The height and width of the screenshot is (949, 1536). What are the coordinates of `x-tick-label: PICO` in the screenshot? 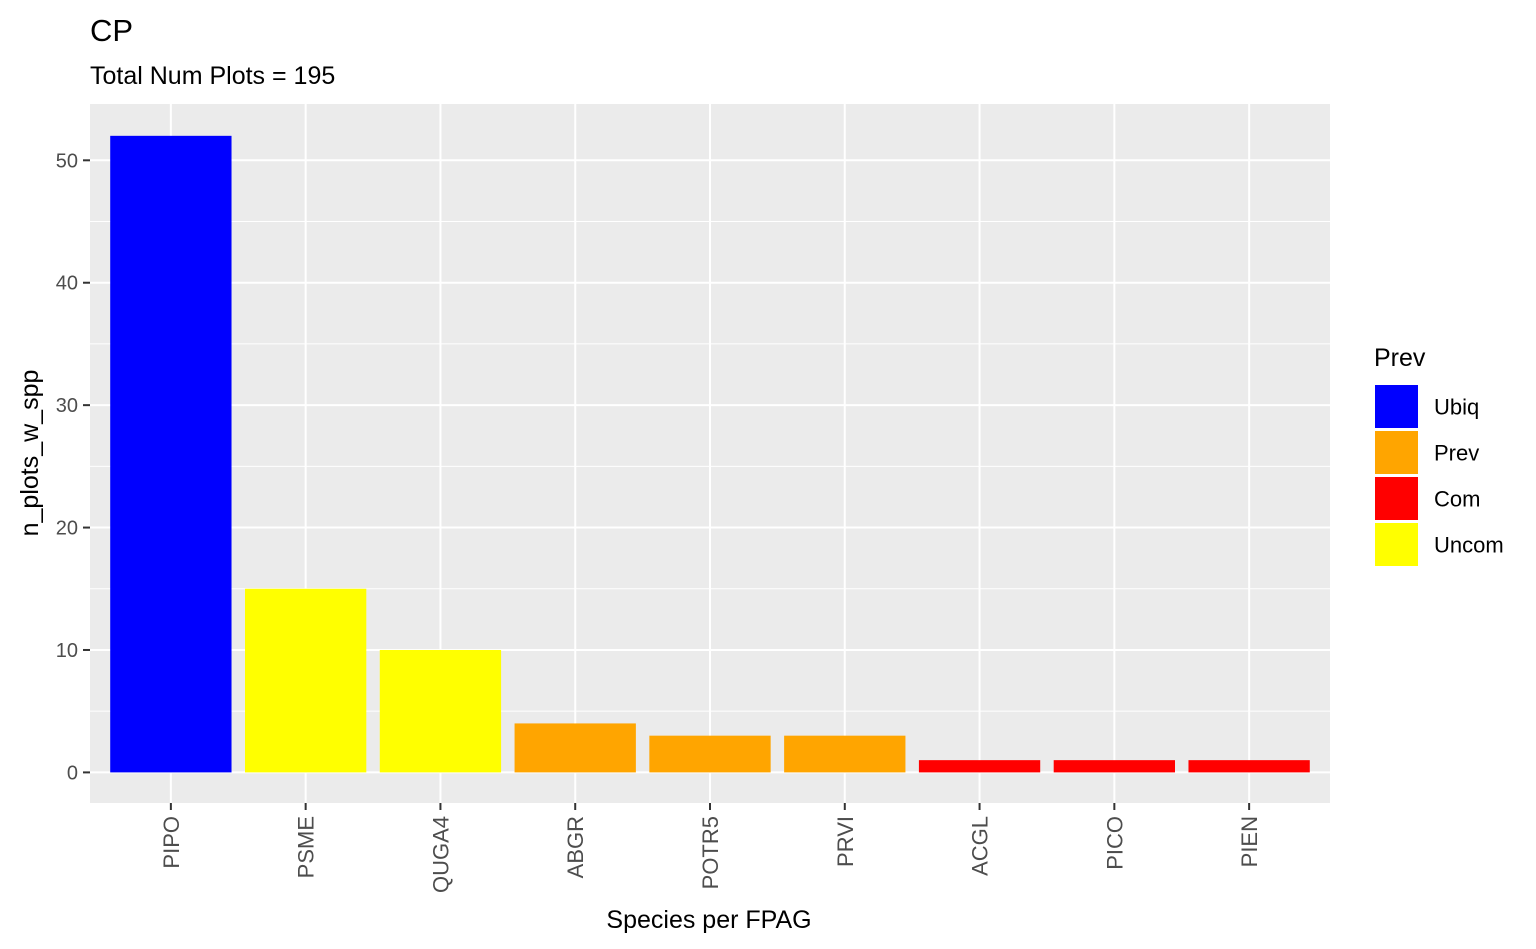 It's located at (1114, 843).